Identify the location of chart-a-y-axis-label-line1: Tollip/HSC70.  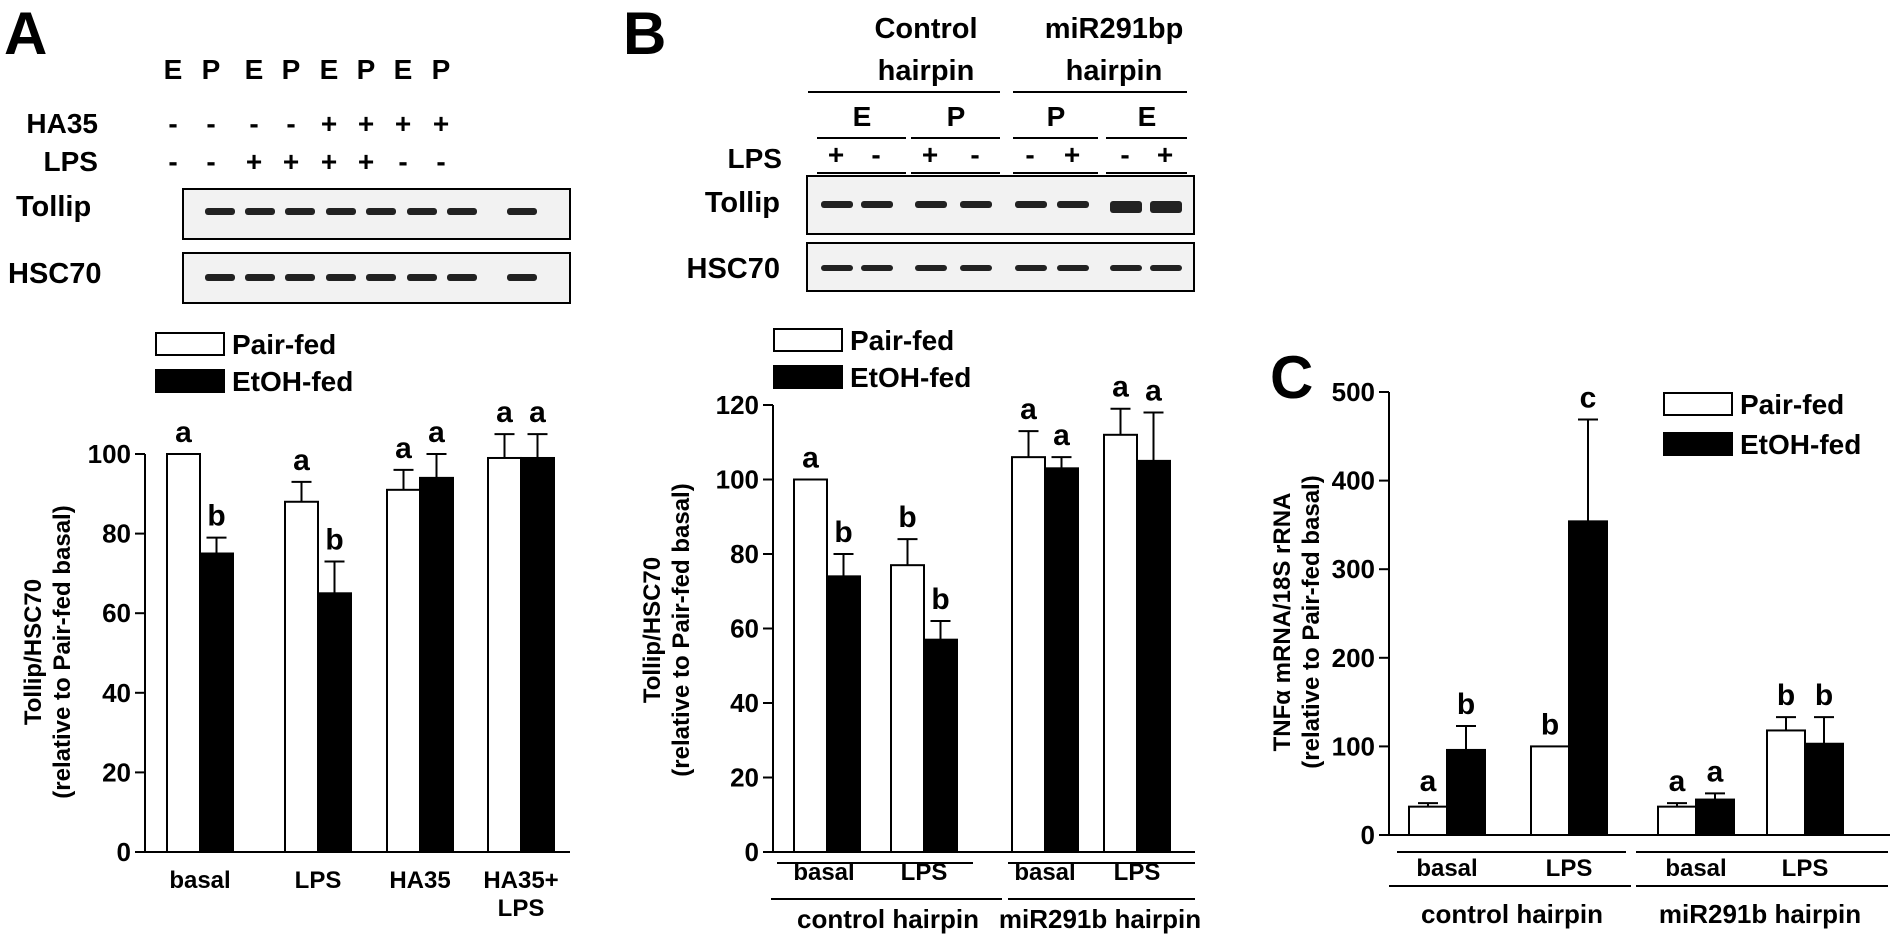
(33, 652).